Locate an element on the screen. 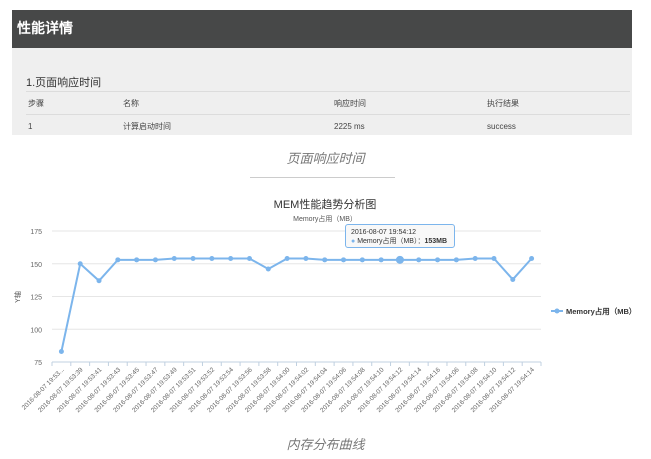  tooltip-time: 2016-08-07 19:54:12 is located at coordinates (383, 232).